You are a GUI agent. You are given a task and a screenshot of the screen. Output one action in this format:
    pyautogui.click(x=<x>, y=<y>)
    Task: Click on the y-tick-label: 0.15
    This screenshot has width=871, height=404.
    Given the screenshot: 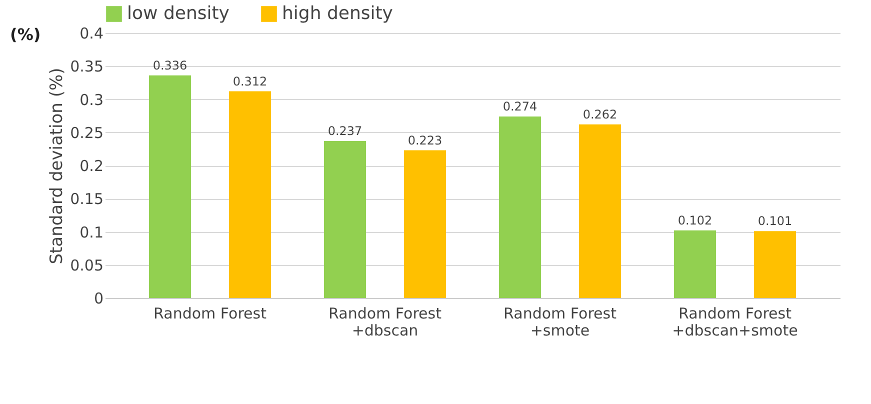 What is the action you would take?
    pyautogui.click(x=87, y=199)
    